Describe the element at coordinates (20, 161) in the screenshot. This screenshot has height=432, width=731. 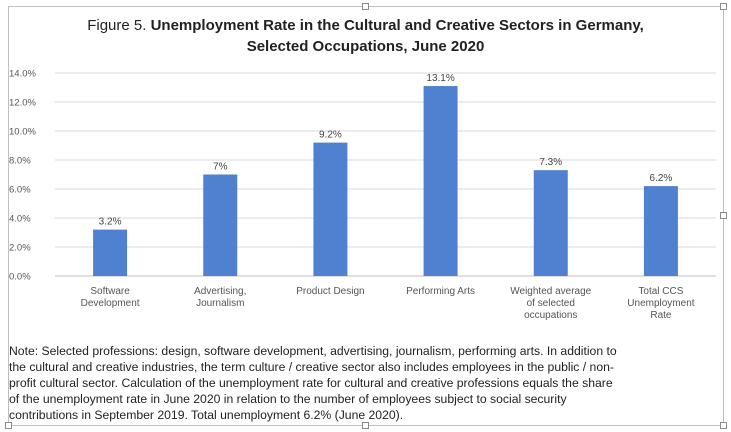
I see `y-tick-label: 8.0%` at that location.